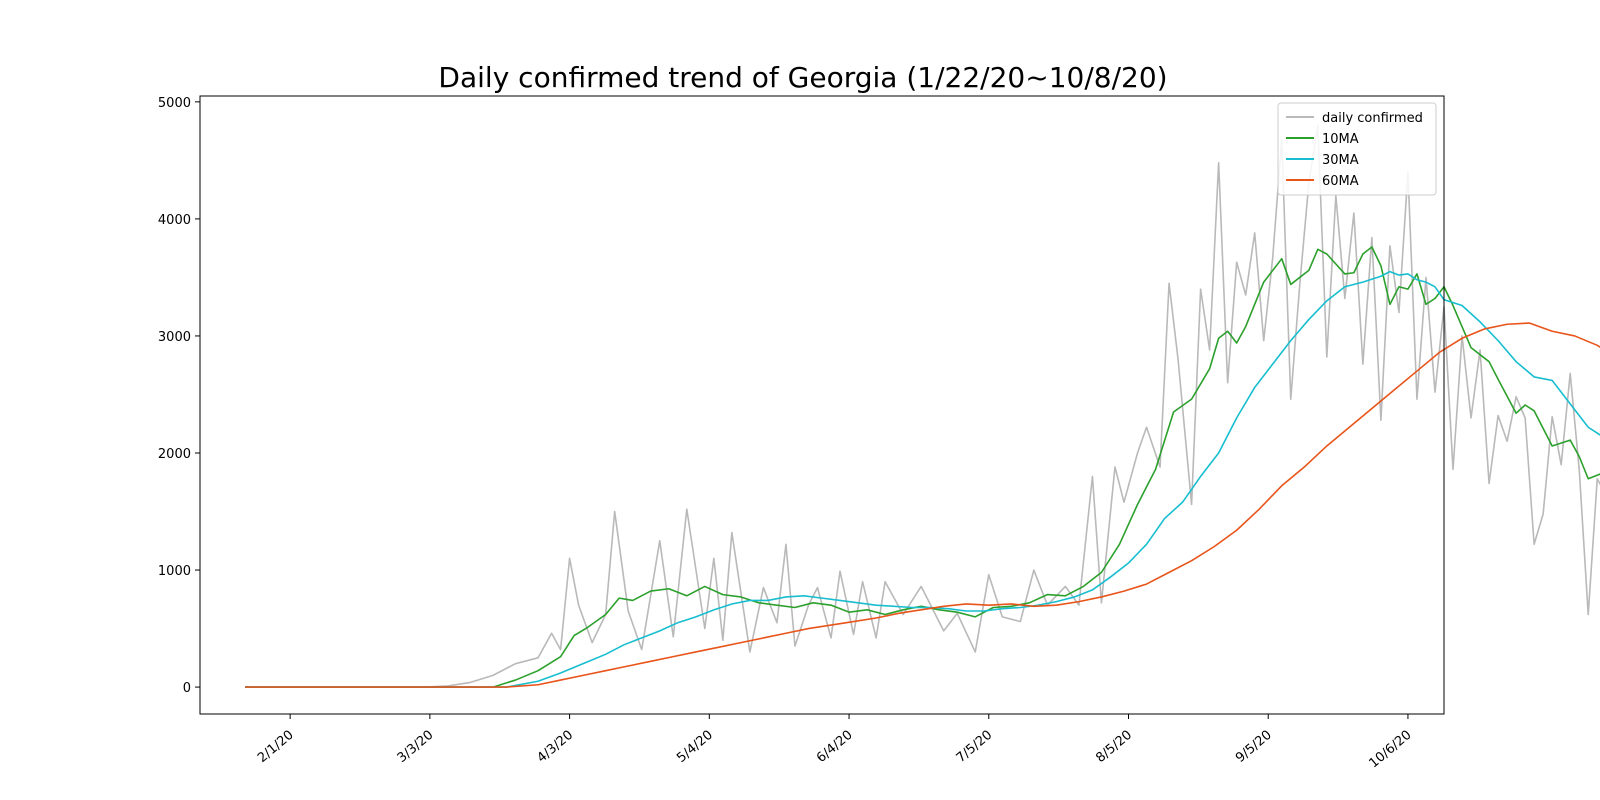 The height and width of the screenshot is (800, 1600). Describe the element at coordinates (1340, 160) in the screenshot. I see `legend-label: 30MA` at that location.